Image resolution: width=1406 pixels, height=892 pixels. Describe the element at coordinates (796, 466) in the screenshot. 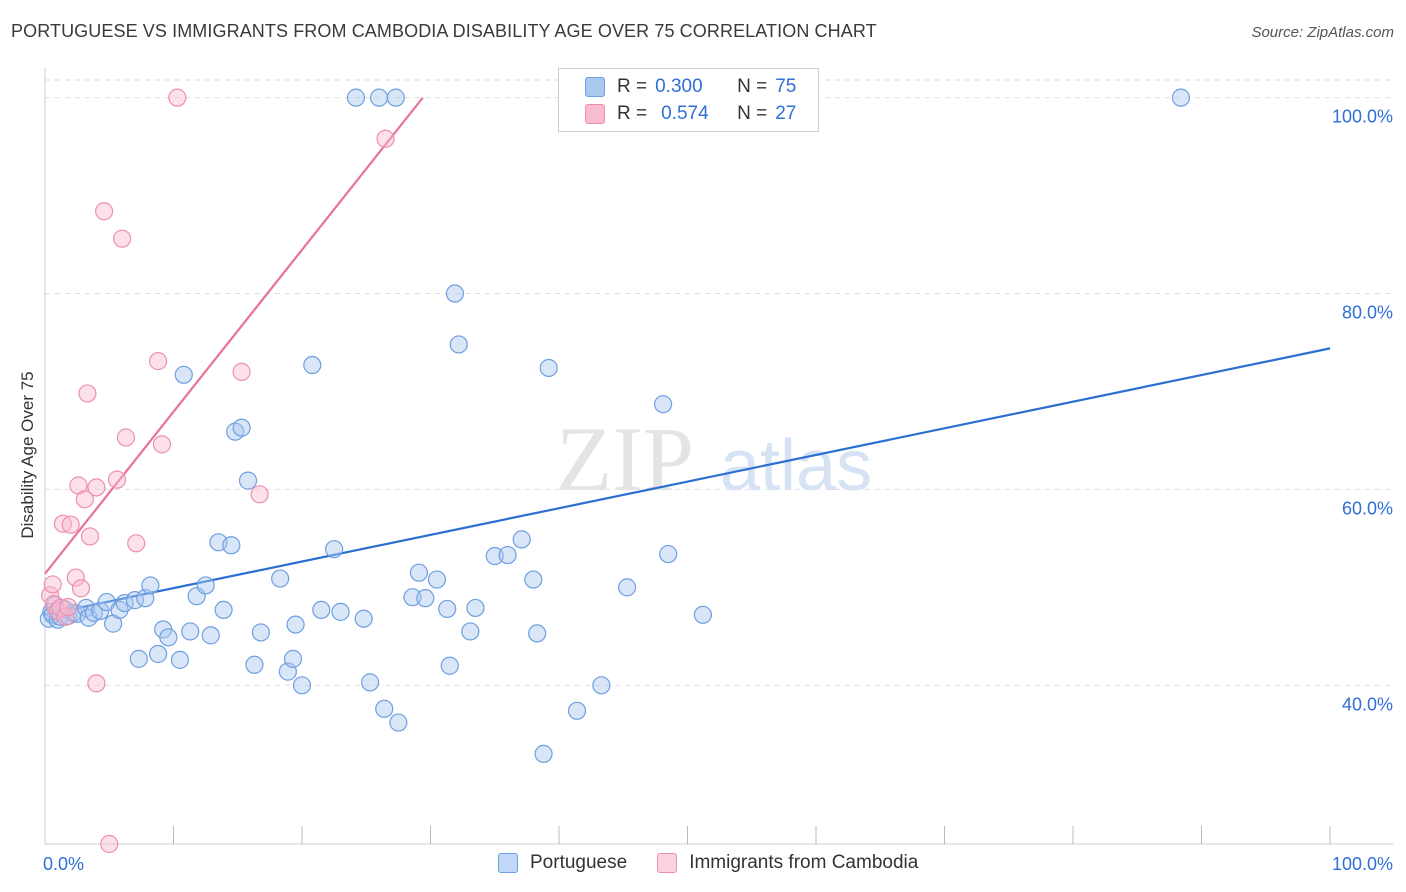

I see `watermark-atlas: atlas` at that location.